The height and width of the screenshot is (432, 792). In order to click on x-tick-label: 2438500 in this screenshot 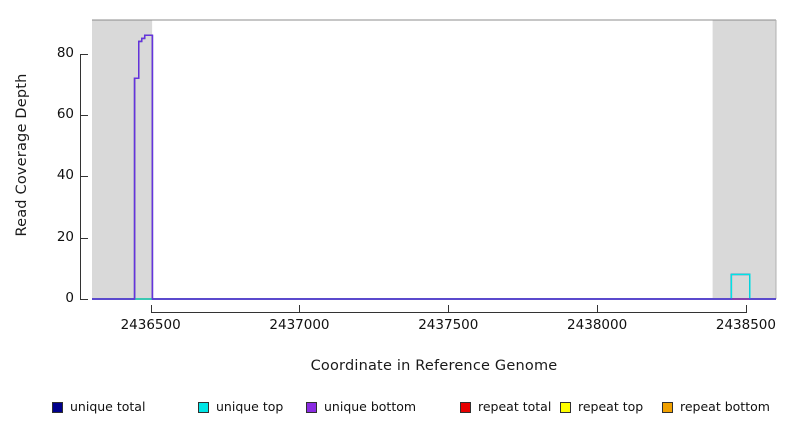, I will do `click(745, 325)`.